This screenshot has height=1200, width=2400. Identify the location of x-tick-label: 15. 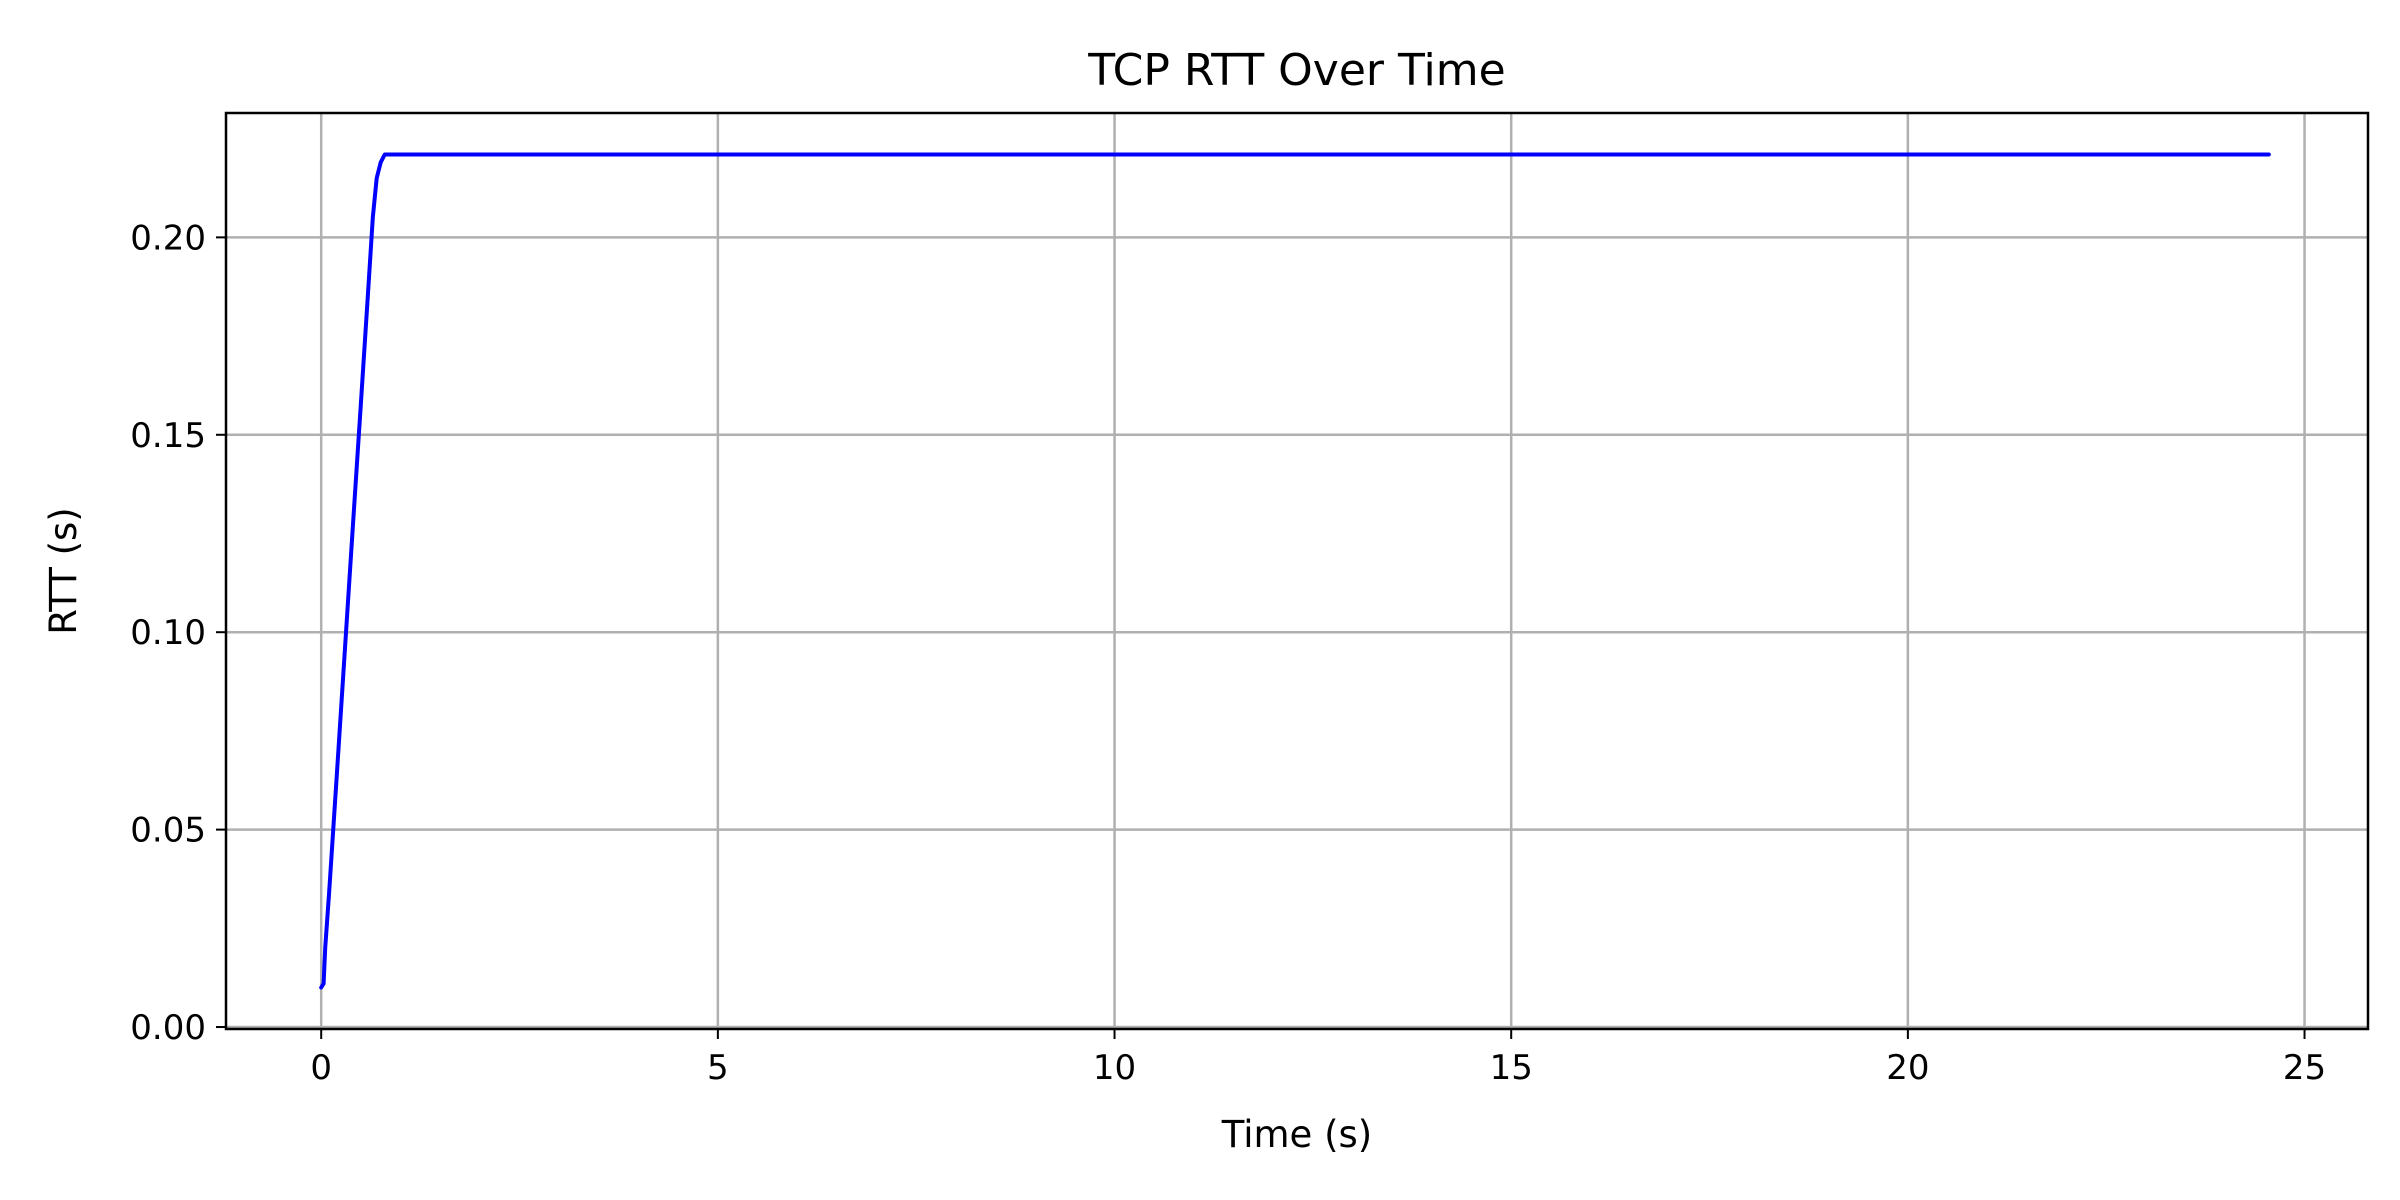
(1511, 1068).